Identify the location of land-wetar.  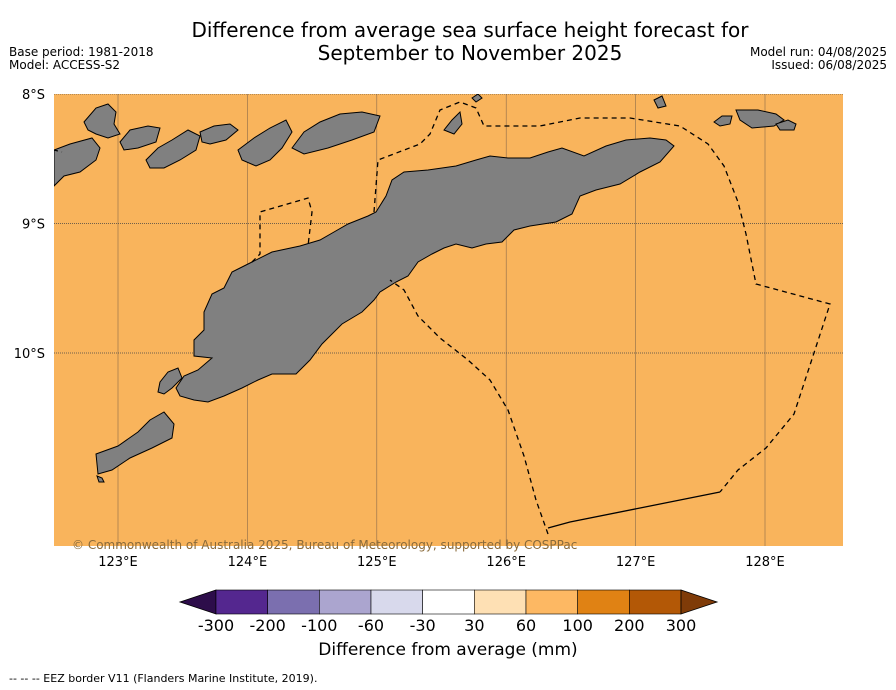
(336, 133).